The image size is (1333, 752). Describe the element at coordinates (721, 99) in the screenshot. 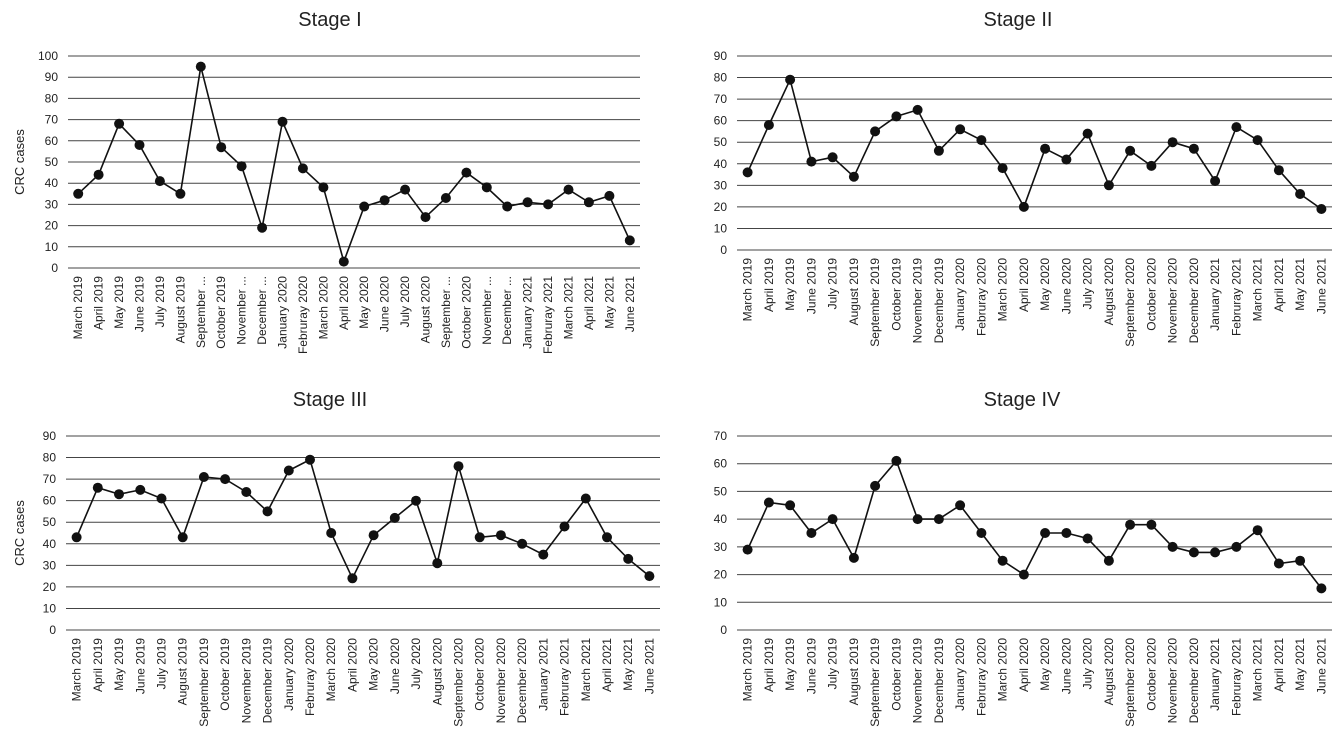

I see `y-tick-label: 70` at that location.